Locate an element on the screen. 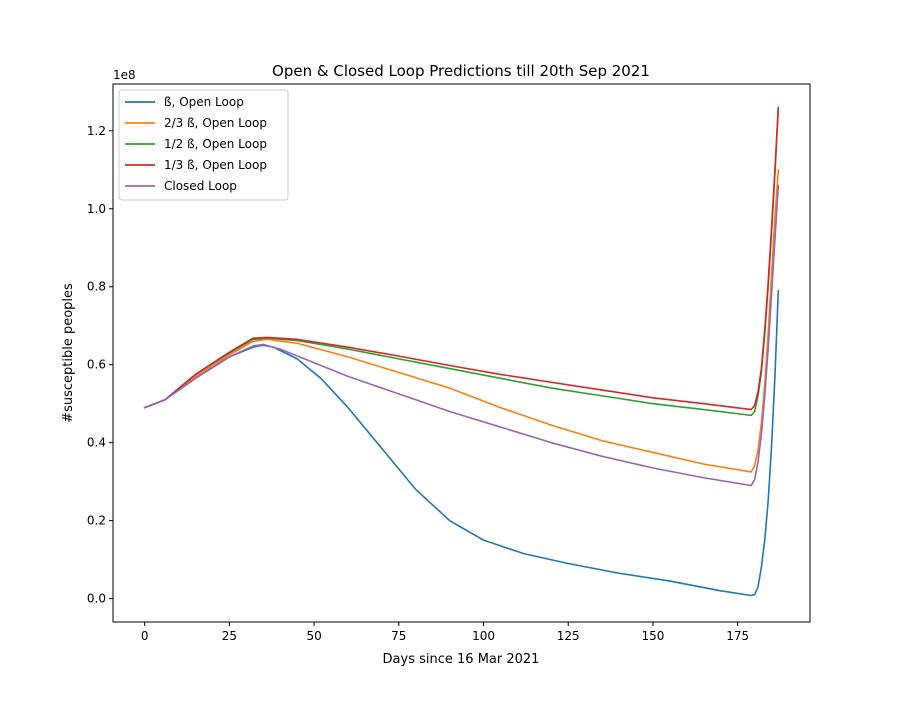 This screenshot has height=704, width=900. y-tick-label: 0.4 is located at coordinates (96, 443).